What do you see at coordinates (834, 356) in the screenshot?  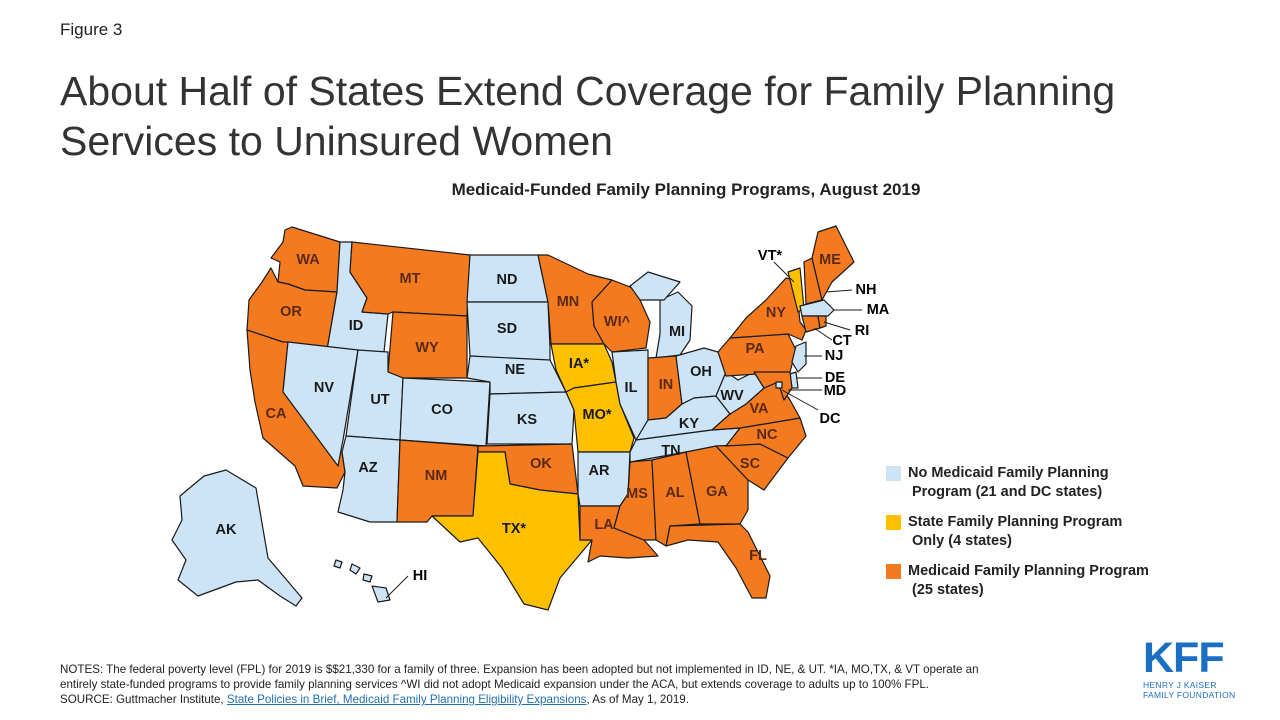 I see `state-label-nj: NJ` at bounding box center [834, 356].